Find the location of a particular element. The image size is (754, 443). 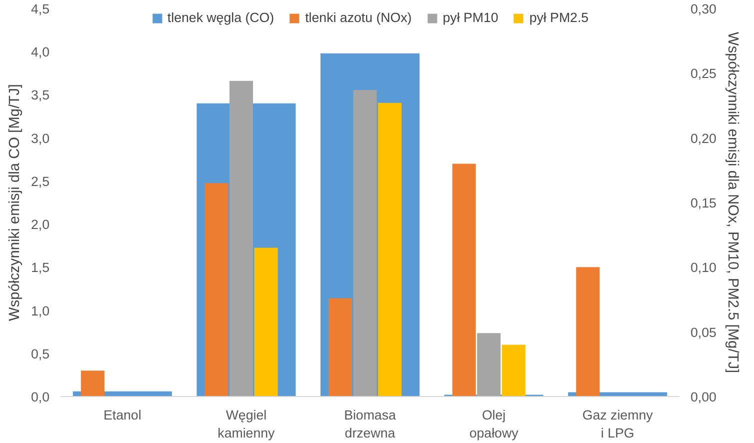

y-tick-label: 0,5 is located at coordinates (40, 354).